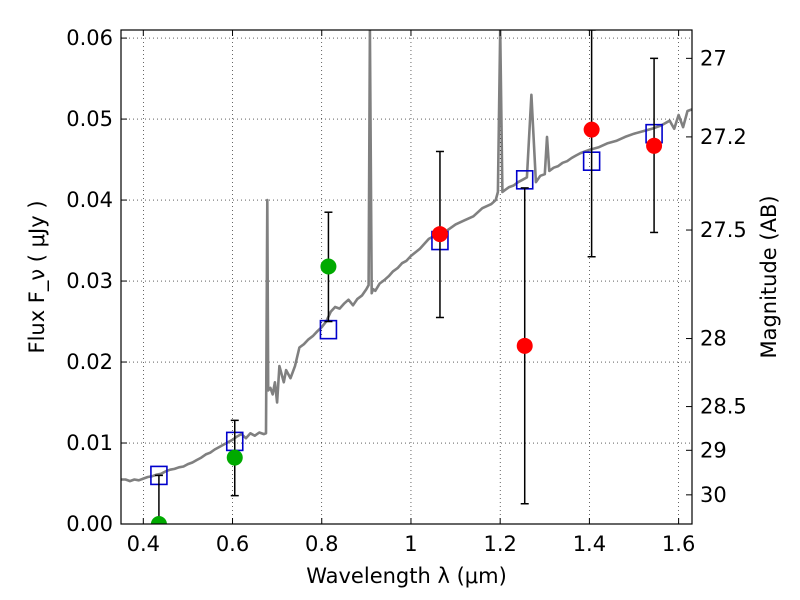  Describe the element at coordinates (713, 495) in the screenshot. I see `right-tick-label: 30` at that location.